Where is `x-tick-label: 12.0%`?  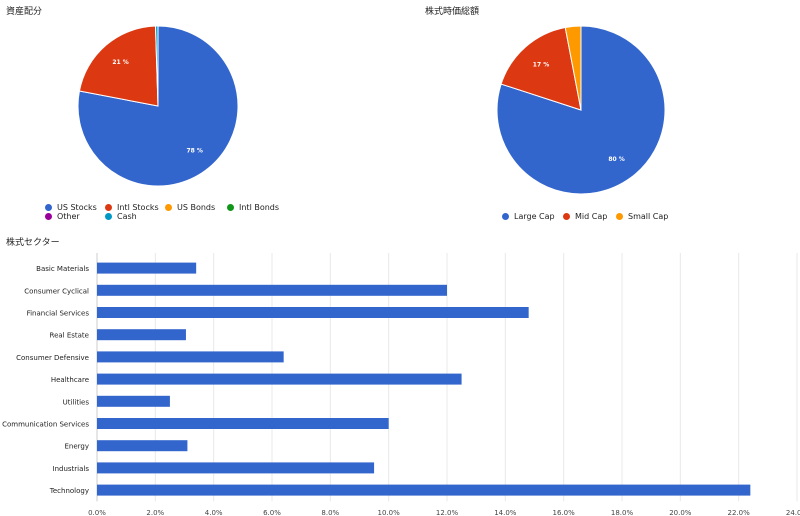
x-tick-label: 12.0% is located at coordinates (447, 512).